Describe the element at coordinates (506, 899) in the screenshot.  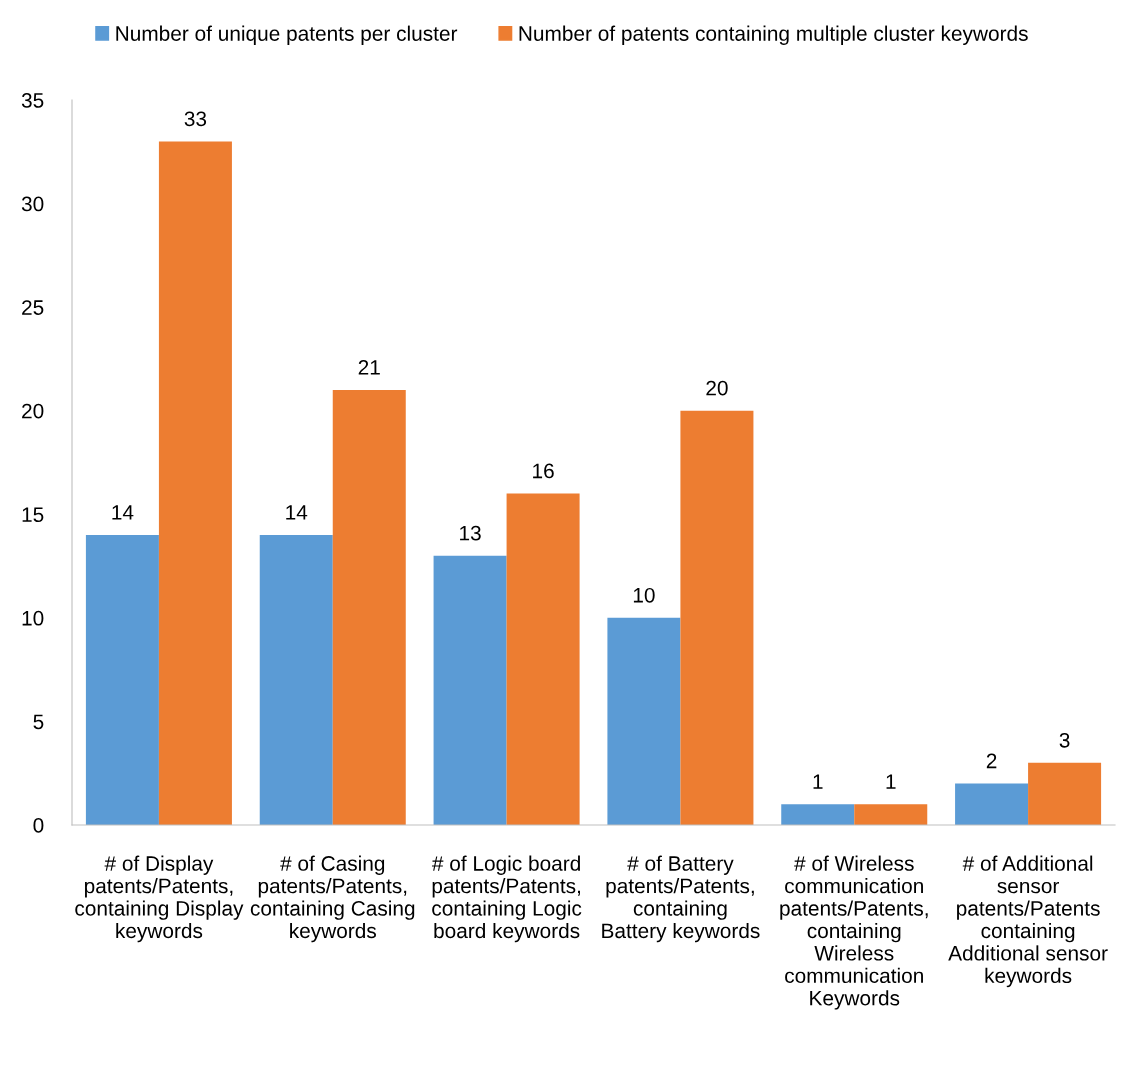
I see `x-tick-label: # of Logic board patents/Patents, containing Logic board keywords` at that location.